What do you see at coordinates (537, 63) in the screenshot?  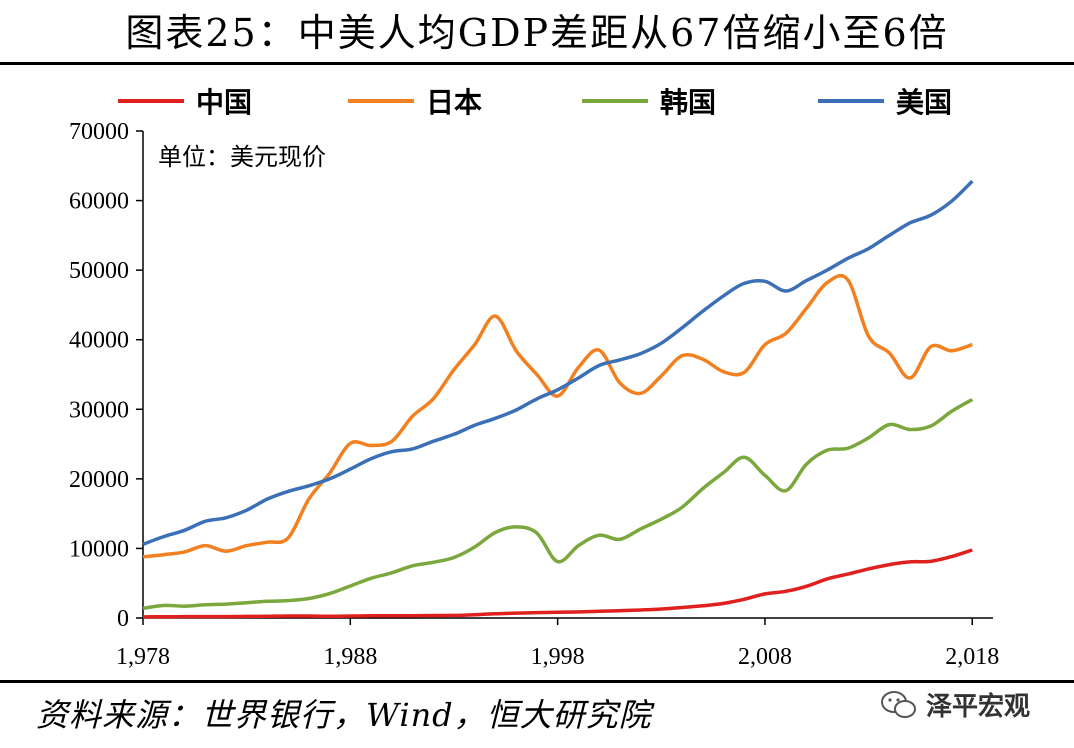 I see `top-rule` at bounding box center [537, 63].